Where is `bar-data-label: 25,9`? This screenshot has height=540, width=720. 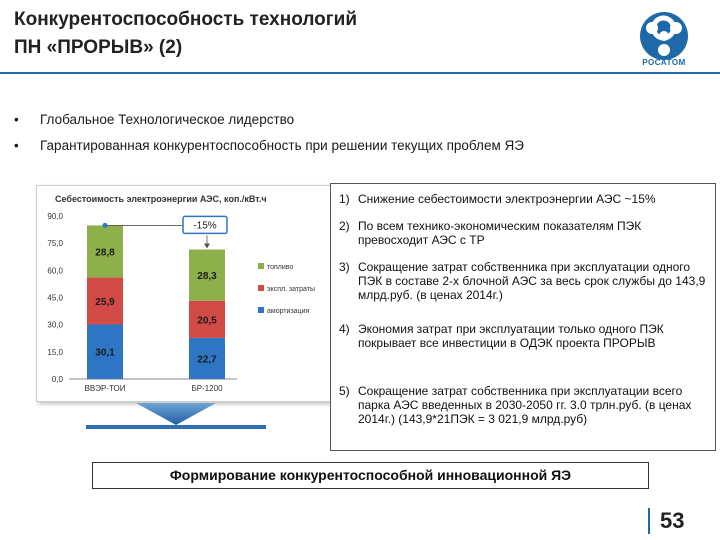 bar-data-label: 25,9 is located at coordinates (105, 302).